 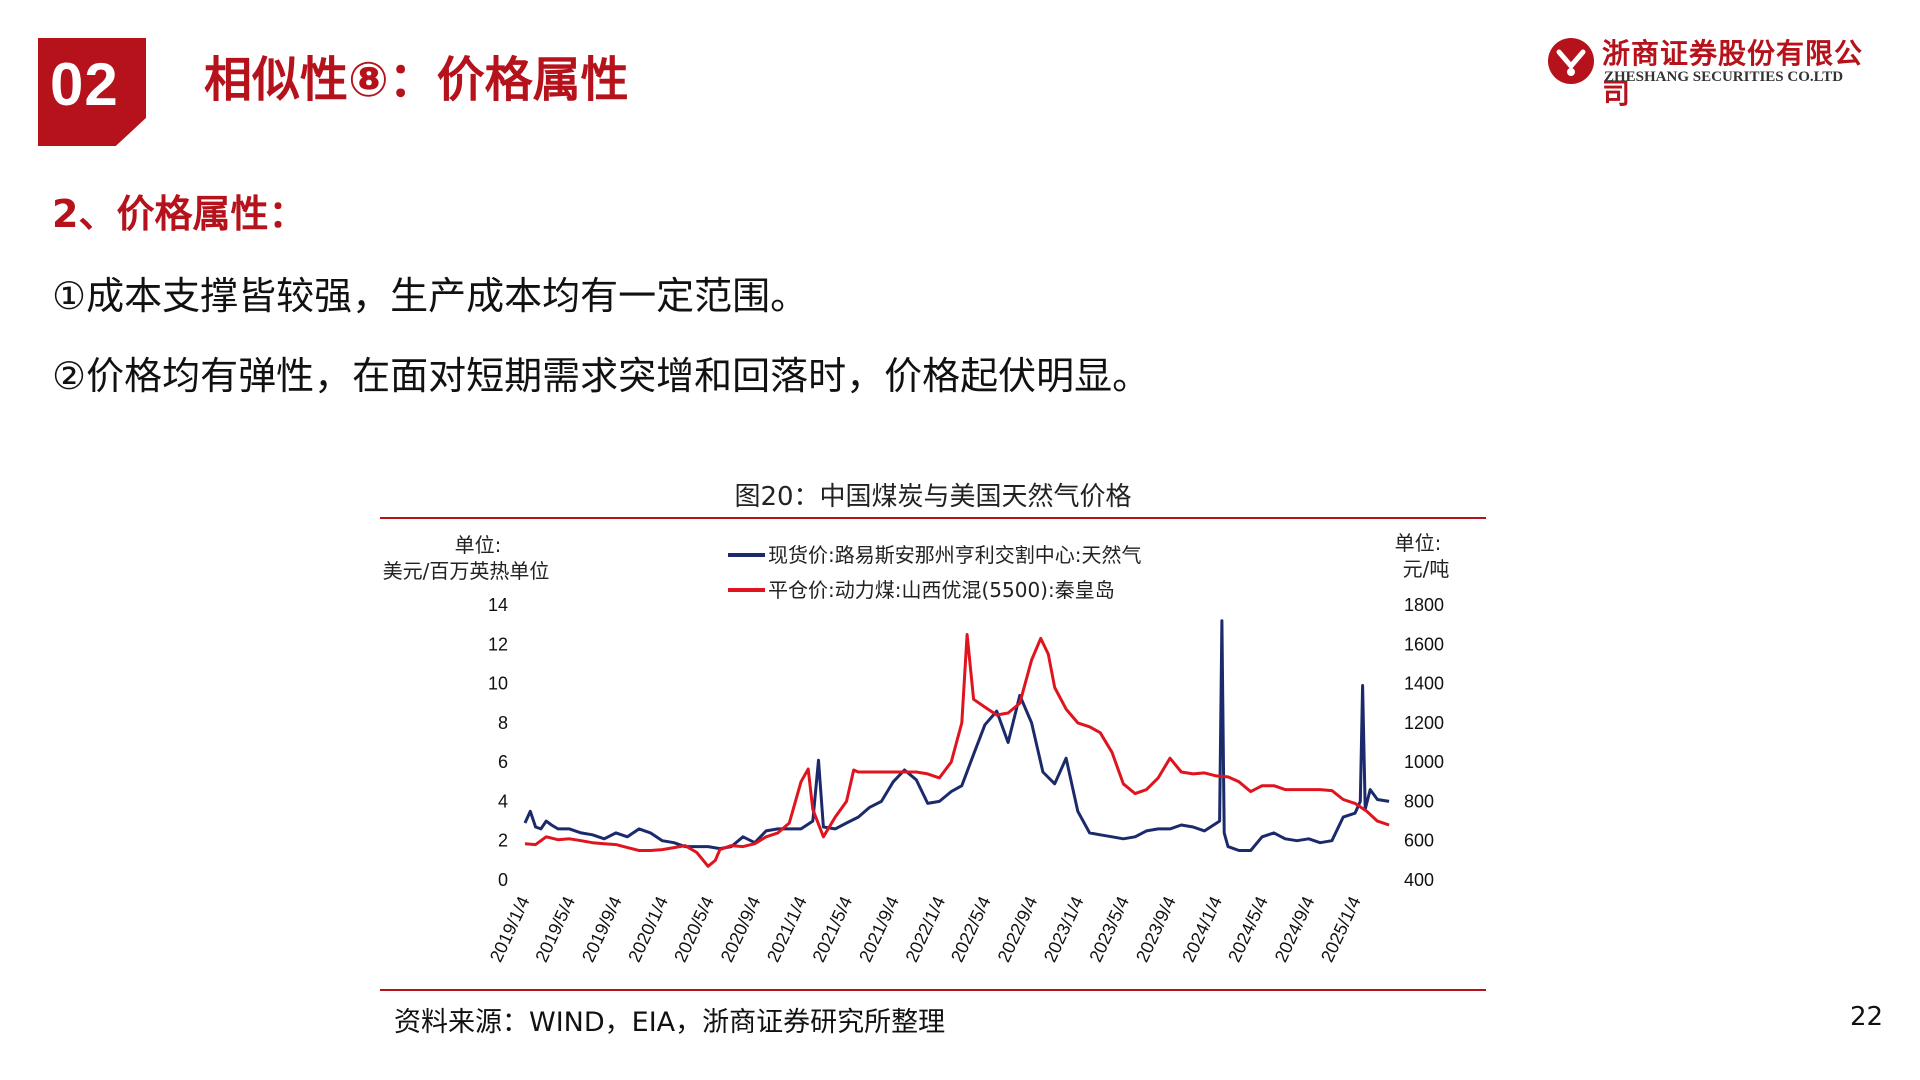 What do you see at coordinates (1295, 929) in the screenshot?
I see `x-tick-label: 2024/9/4` at bounding box center [1295, 929].